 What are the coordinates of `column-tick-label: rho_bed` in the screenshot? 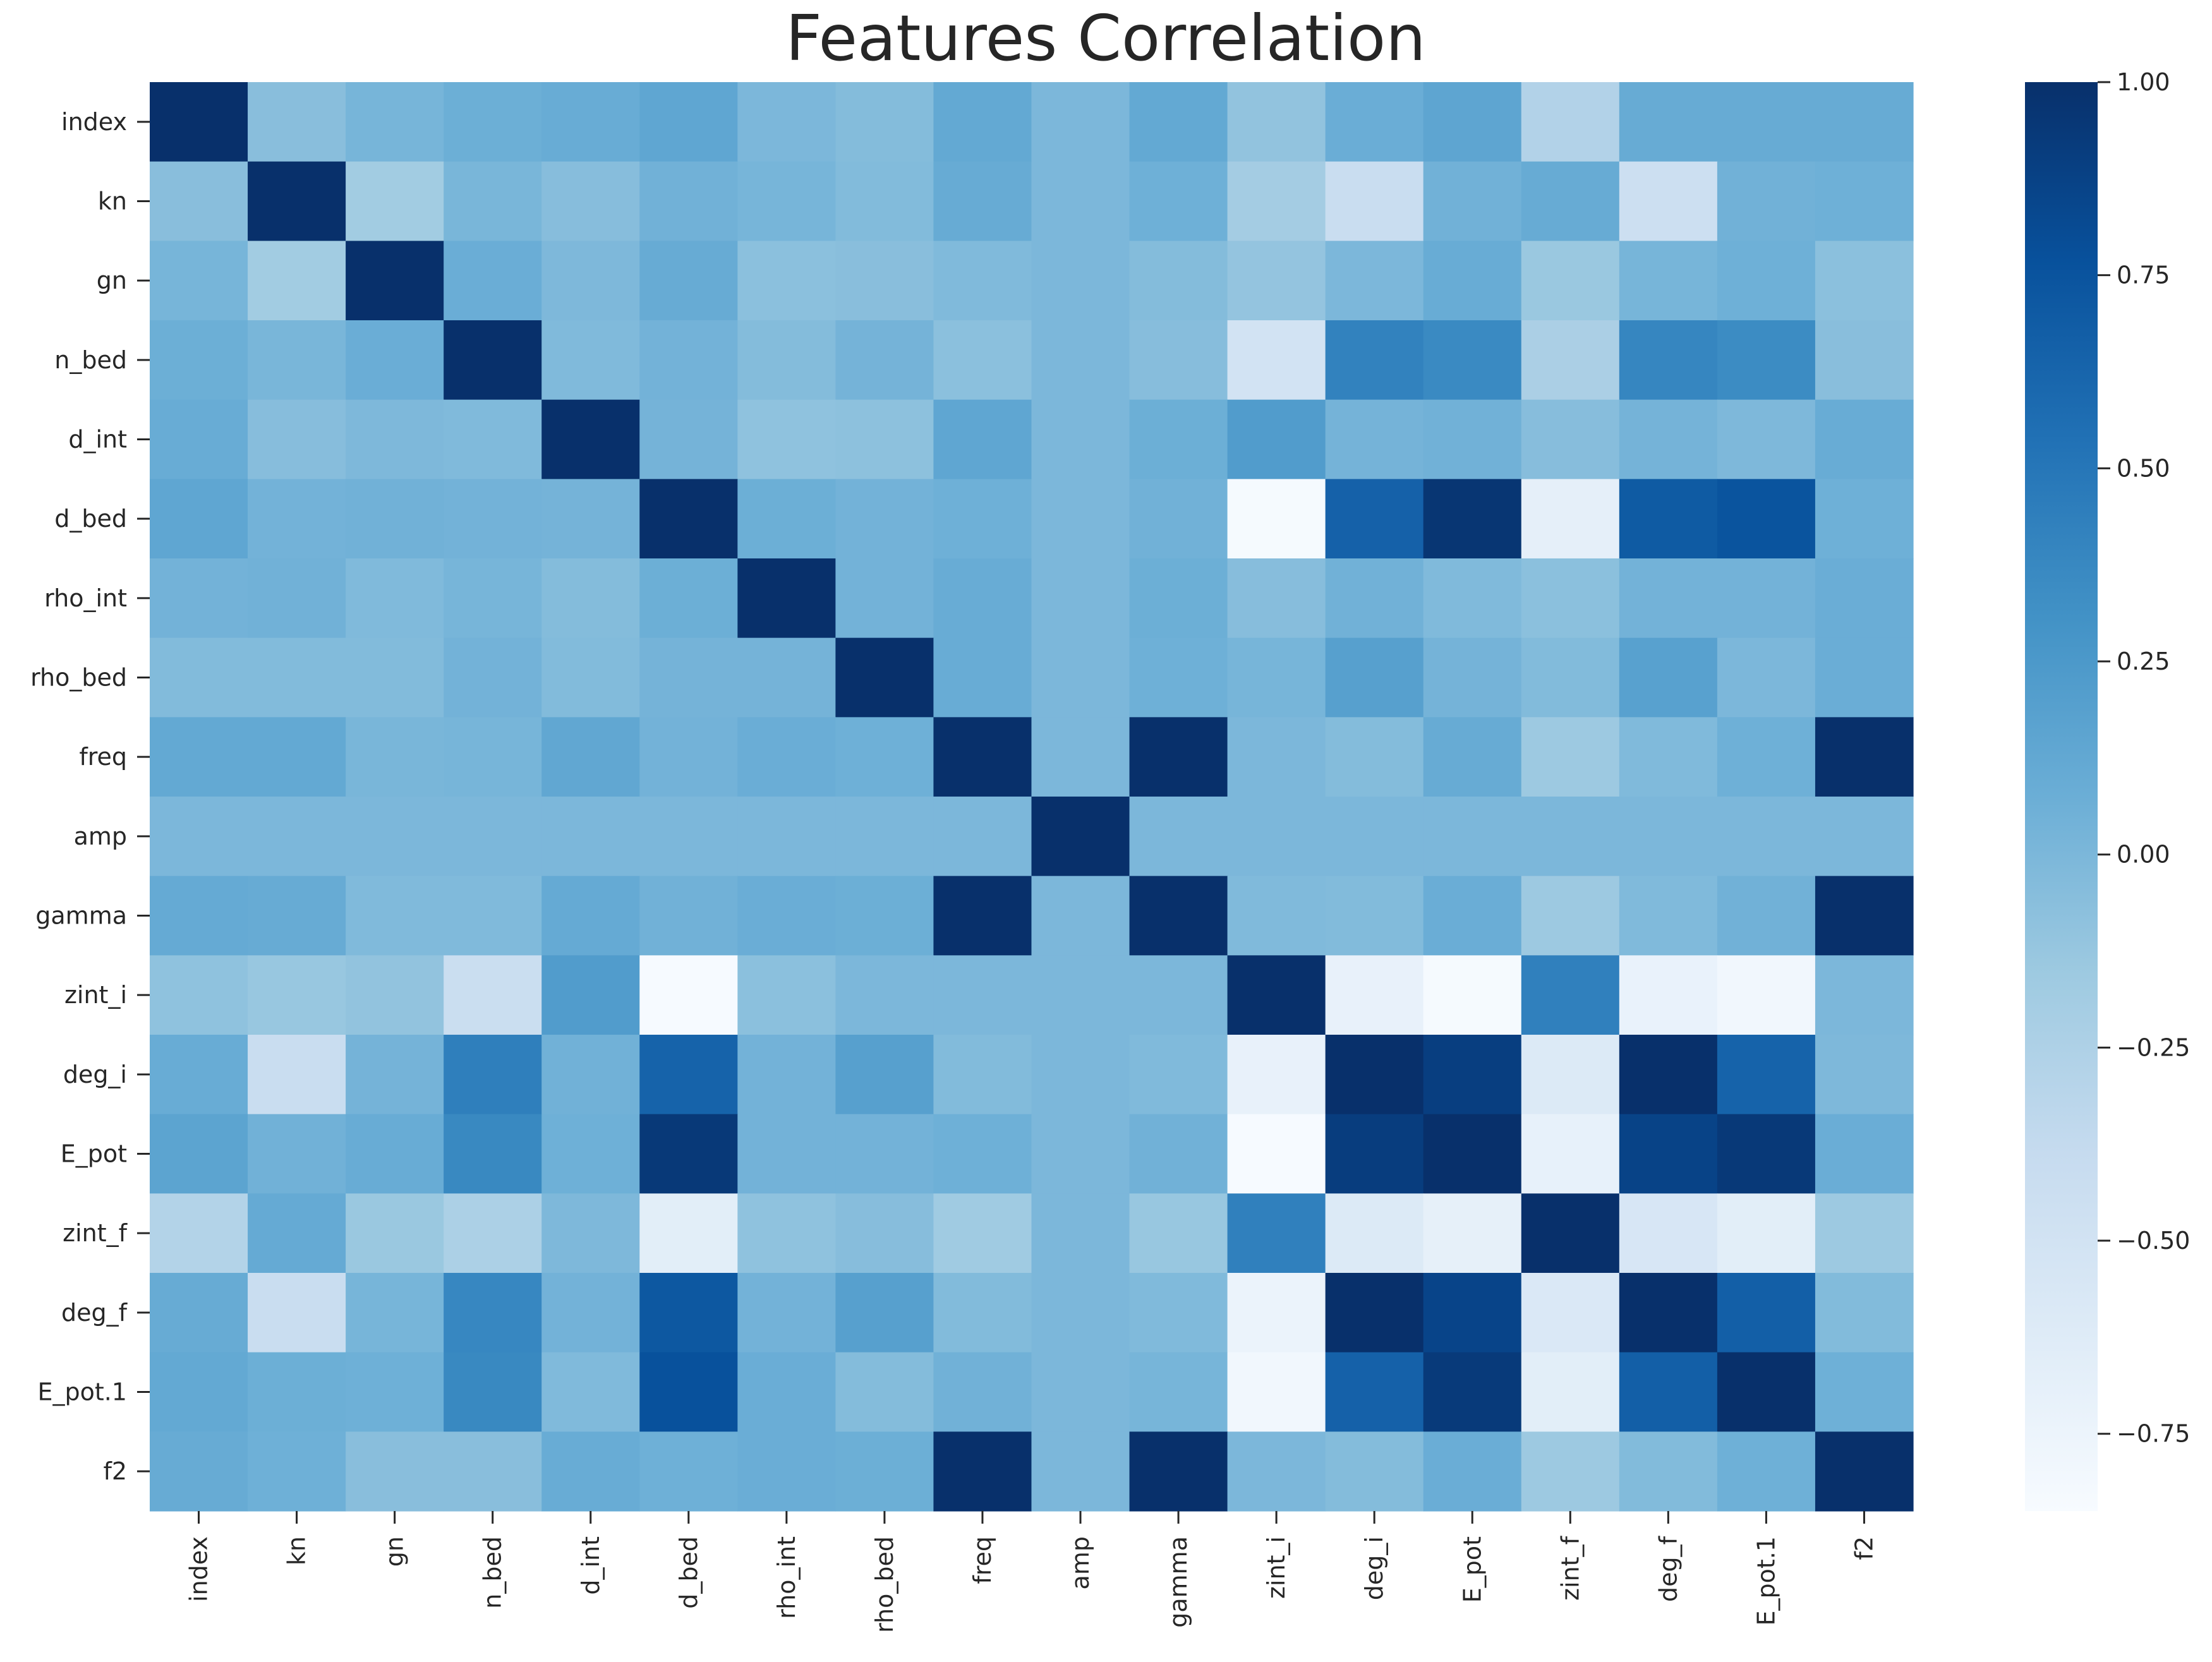 It's located at (884, 1585).